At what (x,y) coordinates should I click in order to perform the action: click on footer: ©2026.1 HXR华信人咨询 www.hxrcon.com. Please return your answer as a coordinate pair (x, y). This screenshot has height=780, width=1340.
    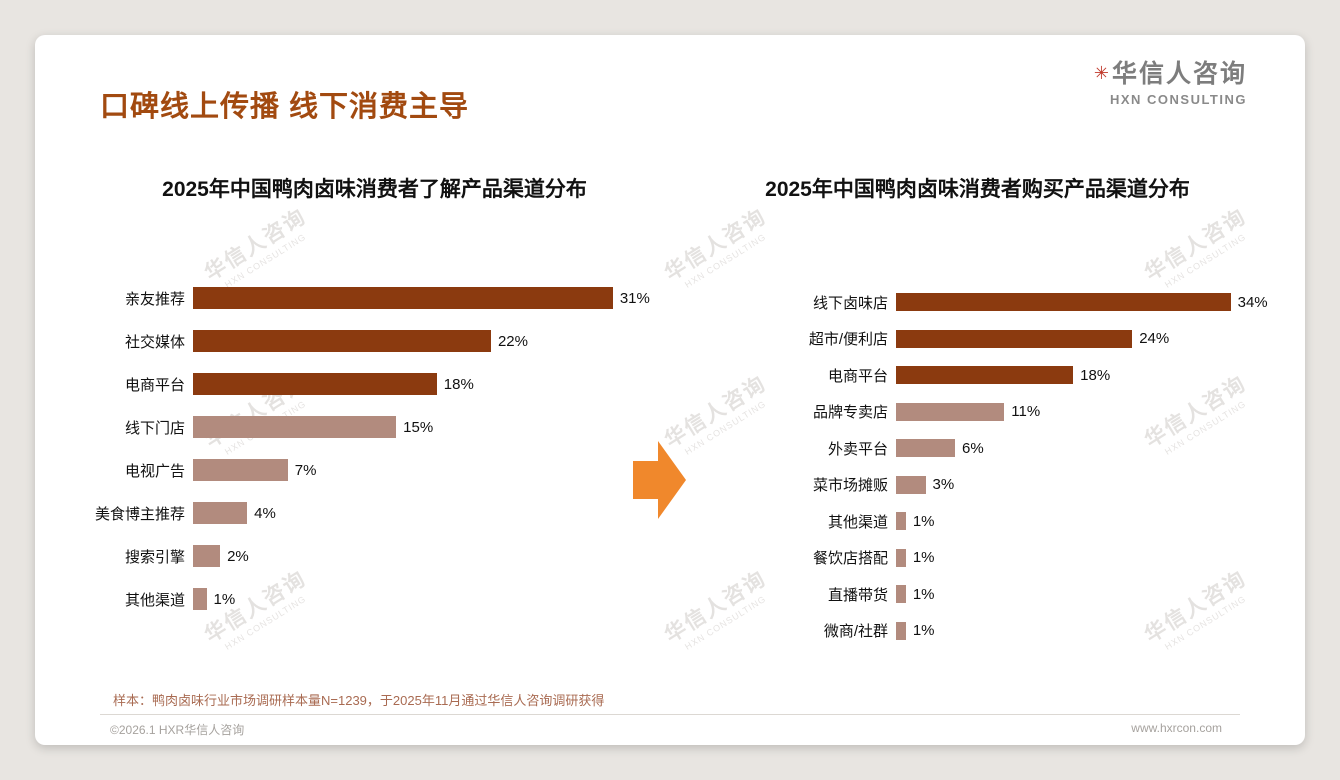
    Looking at the image, I should click on (666, 729).